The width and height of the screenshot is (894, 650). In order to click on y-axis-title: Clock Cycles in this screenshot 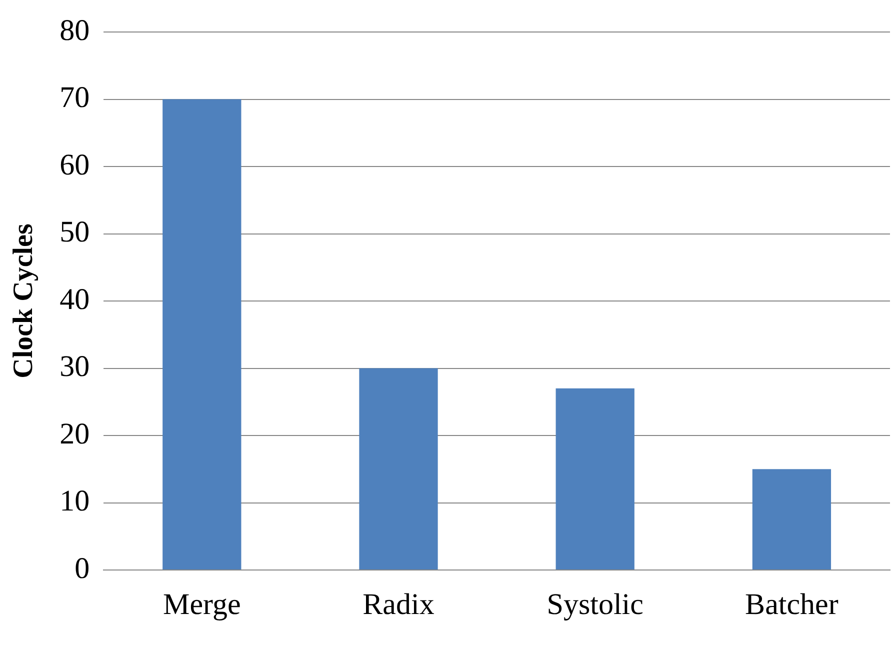, I will do `click(24, 301)`.